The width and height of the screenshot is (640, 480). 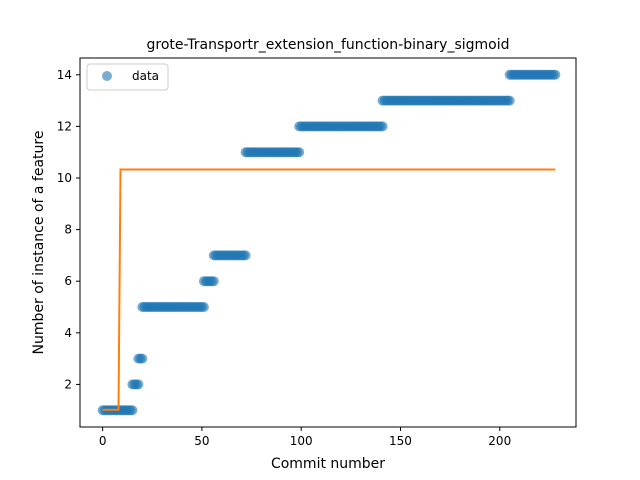 I want to click on y-tick-label: 10, so click(x=64, y=178).